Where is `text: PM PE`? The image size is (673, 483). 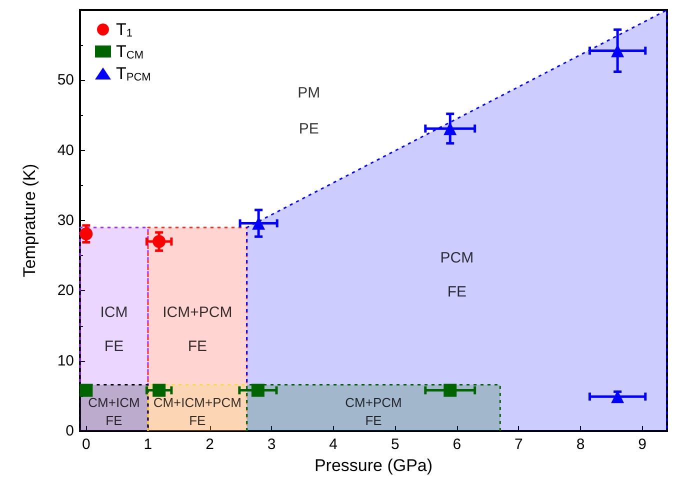
text: PM PE is located at coordinates (309, 111).